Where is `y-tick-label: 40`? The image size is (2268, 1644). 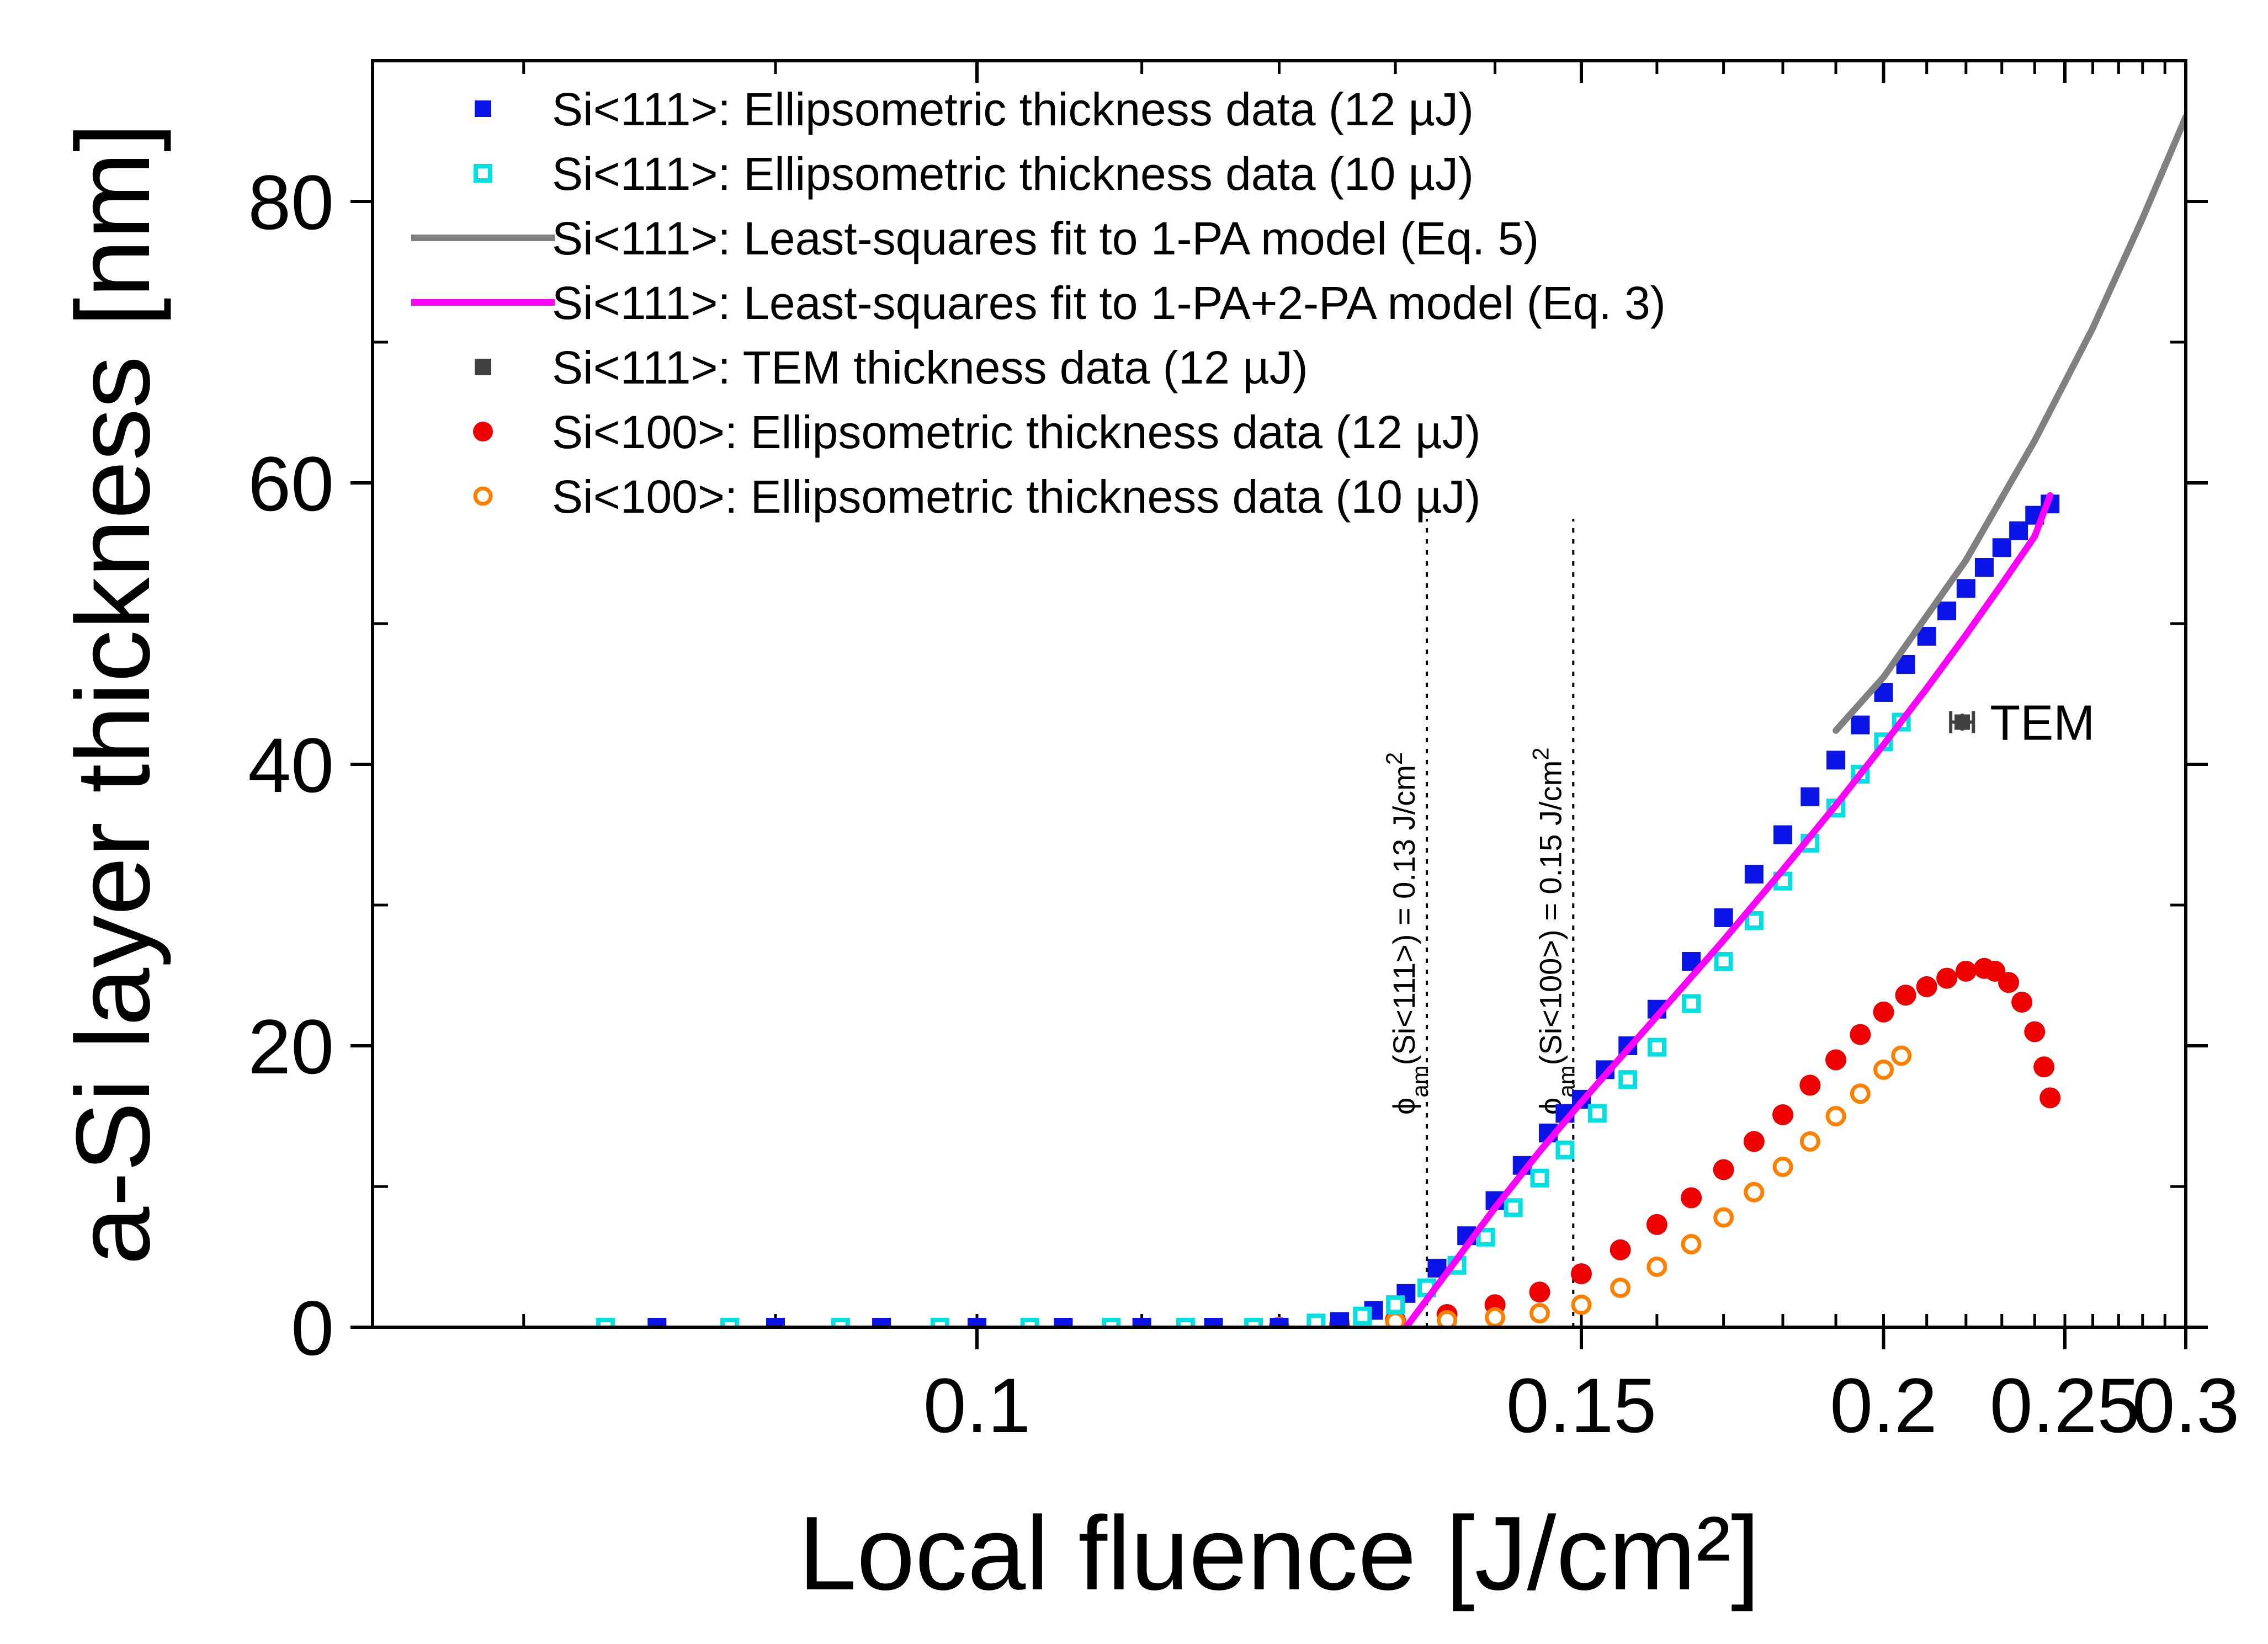
y-tick-label: 40 is located at coordinates (291, 765).